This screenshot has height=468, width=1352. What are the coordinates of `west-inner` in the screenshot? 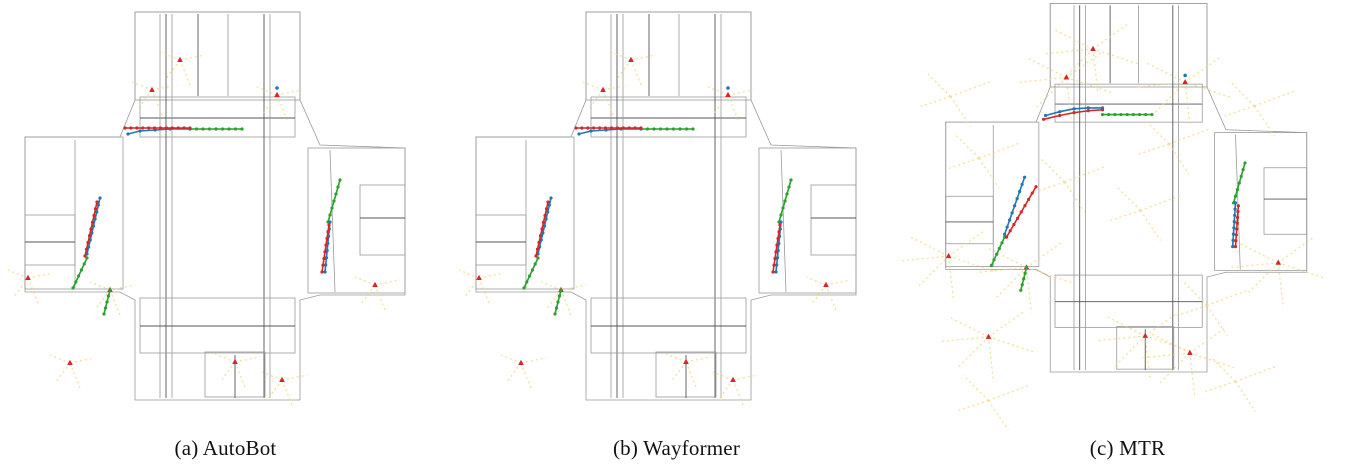 It's located at (501, 240).